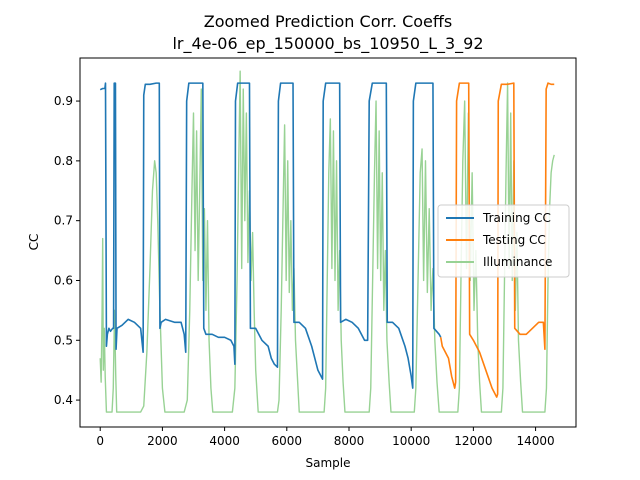 This screenshot has height=480, width=640. Describe the element at coordinates (224, 441) in the screenshot. I see `x-tick-label: 4000` at that location.